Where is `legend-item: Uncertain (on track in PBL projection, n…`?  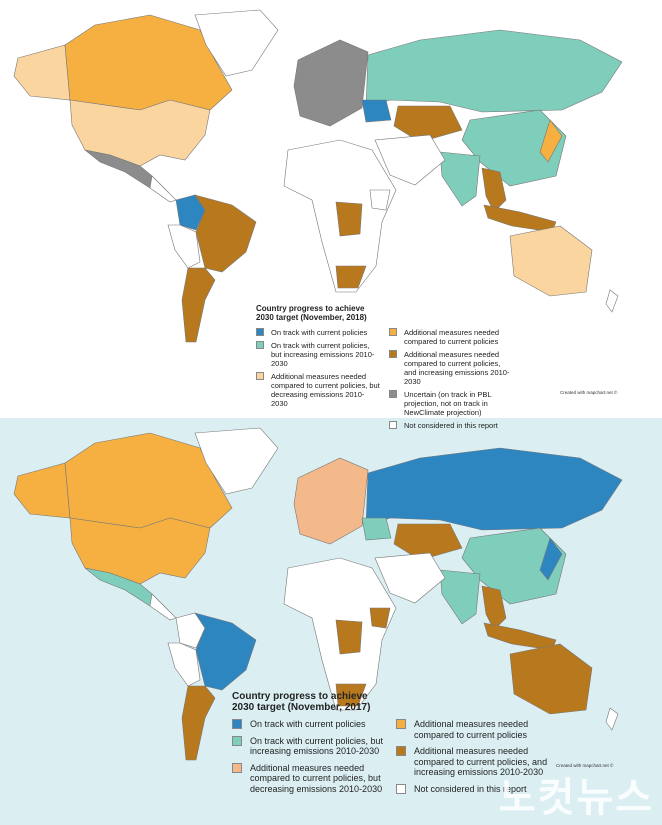
legend-item: Uncertain (on track in PBL projection, n… is located at coordinates (451, 403).